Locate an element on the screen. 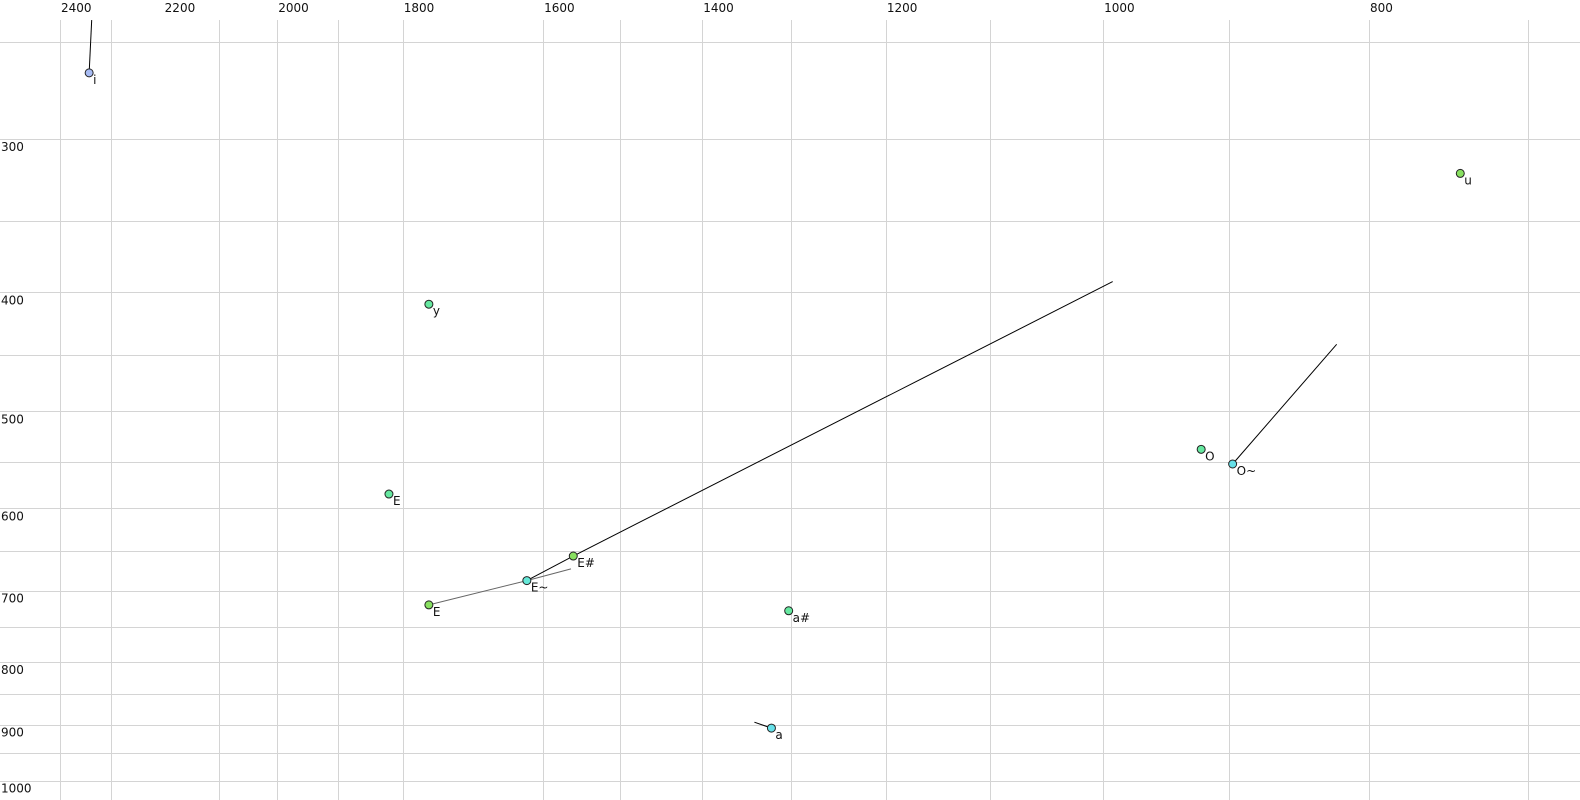 This screenshot has height=800, width=1580. y-tick-label: 500 is located at coordinates (12, 419).